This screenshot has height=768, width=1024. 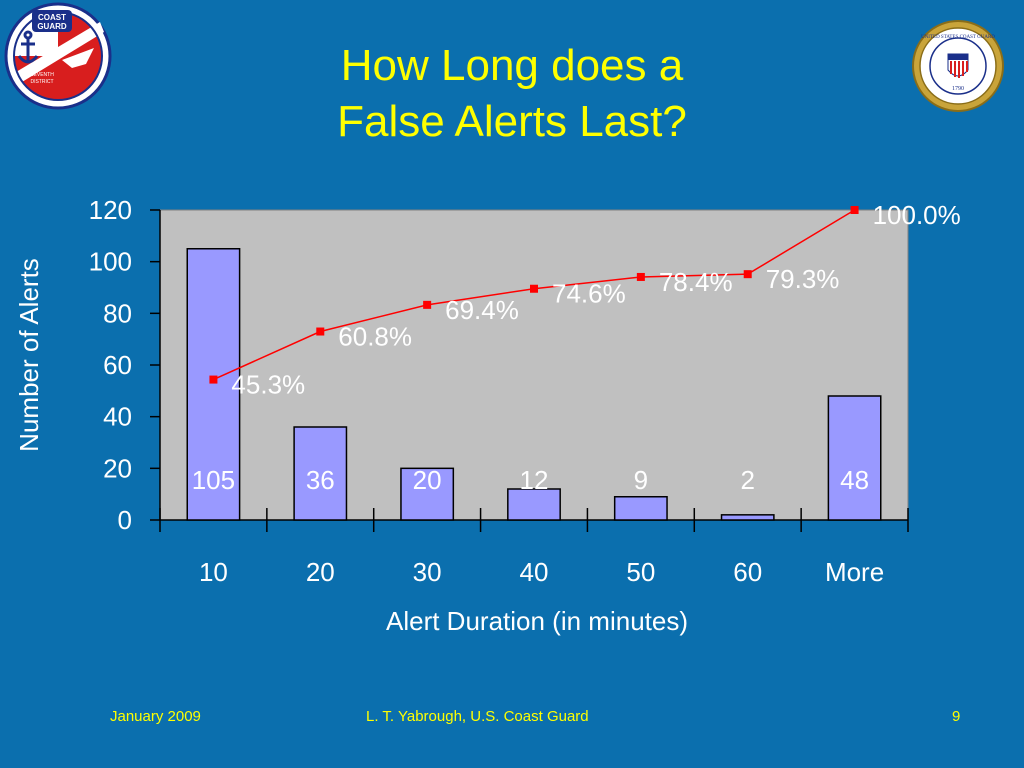 What do you see at coordinates (641, 480) in the screenshot?
I see `bar-value-label: 9` at bounding box center [641, 480].